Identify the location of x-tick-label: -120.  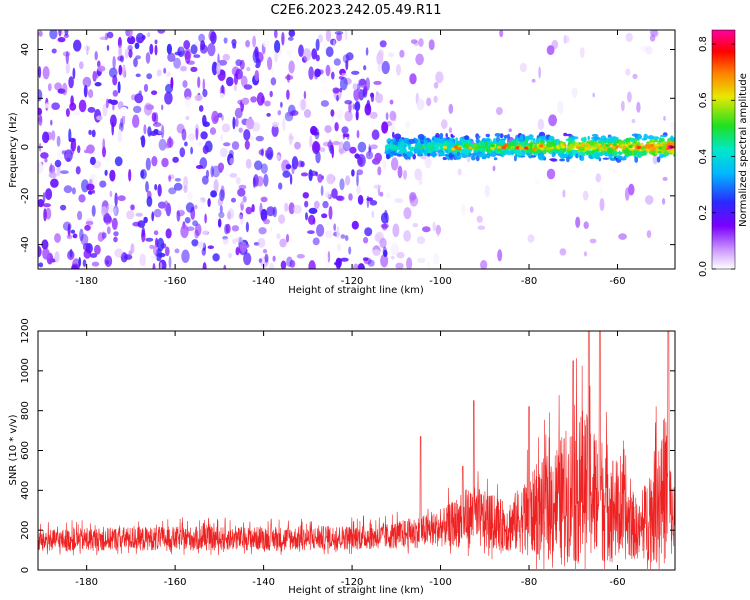
(352, 281).